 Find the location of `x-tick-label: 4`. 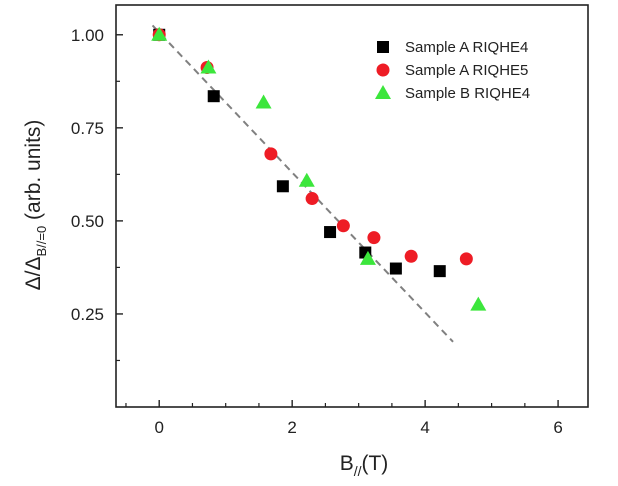

x-tick-label: 4 is located at coordinates (424, 427).